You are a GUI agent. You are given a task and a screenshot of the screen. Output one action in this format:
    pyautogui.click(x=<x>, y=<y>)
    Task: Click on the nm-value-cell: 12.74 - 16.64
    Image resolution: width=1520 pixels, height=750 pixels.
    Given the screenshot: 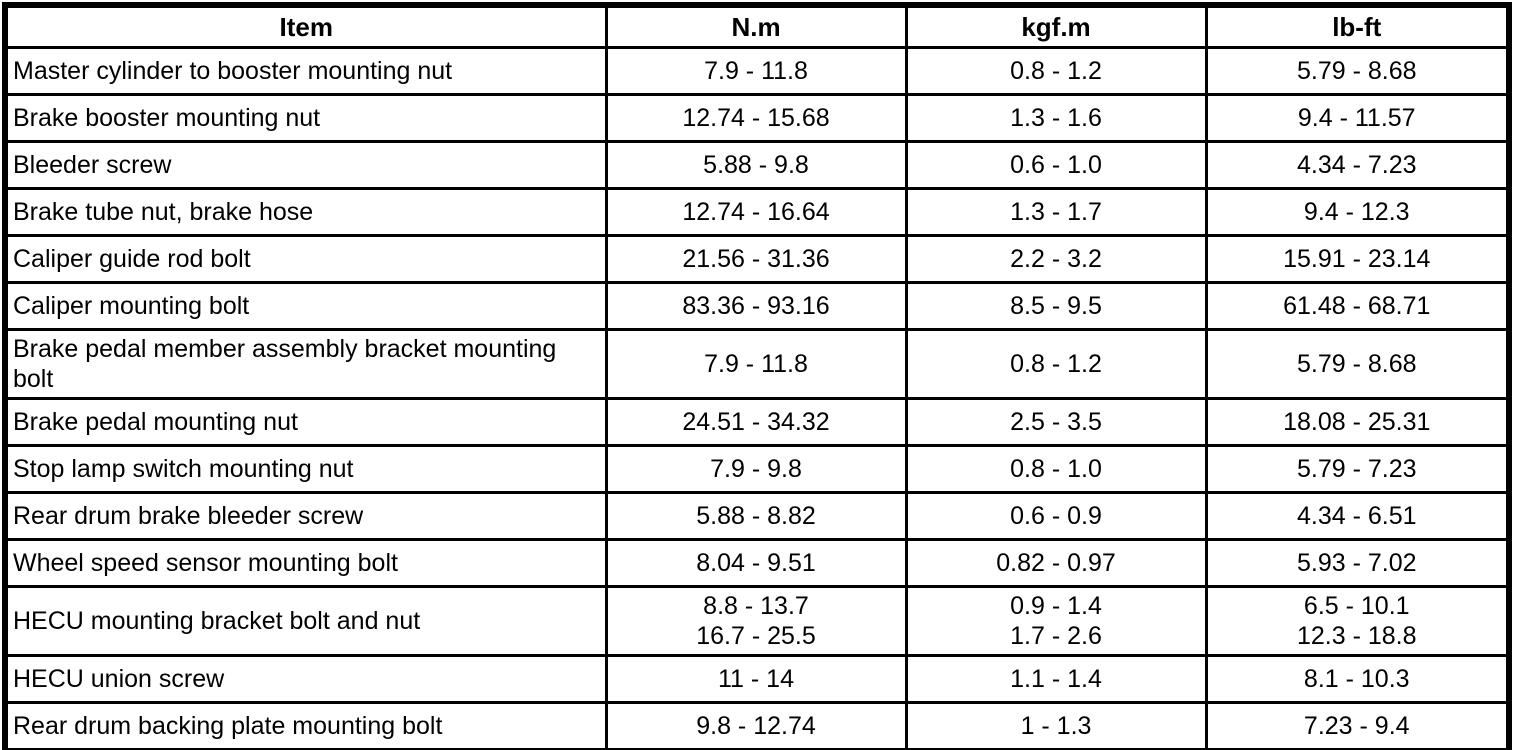 What is the action you would take?
    pyautogui.click(x=756, y=212)
    